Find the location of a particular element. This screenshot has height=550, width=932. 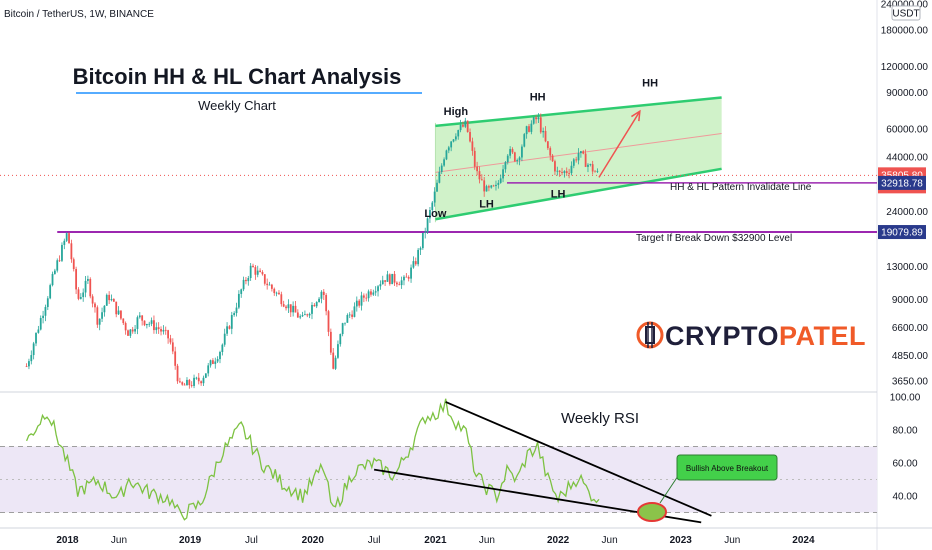

rsi-tick-label: 100.00 is located at coordinates (905, 398).